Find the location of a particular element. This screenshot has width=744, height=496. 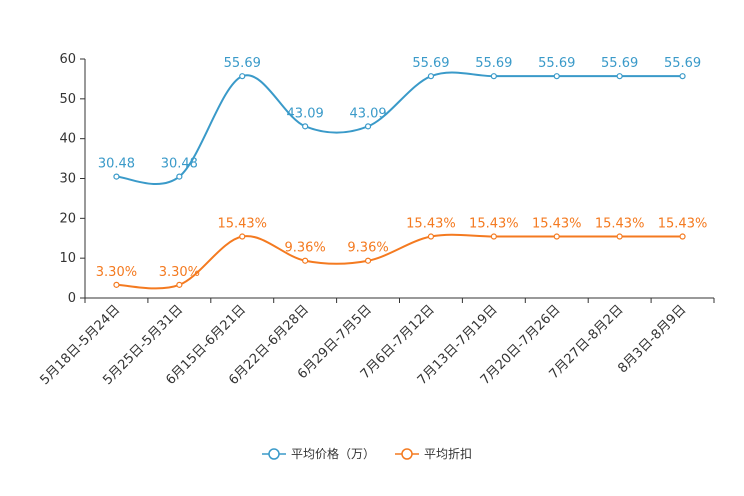

legend: 平均价格（万） 平均折扣 is located at coordinates (367, 453).